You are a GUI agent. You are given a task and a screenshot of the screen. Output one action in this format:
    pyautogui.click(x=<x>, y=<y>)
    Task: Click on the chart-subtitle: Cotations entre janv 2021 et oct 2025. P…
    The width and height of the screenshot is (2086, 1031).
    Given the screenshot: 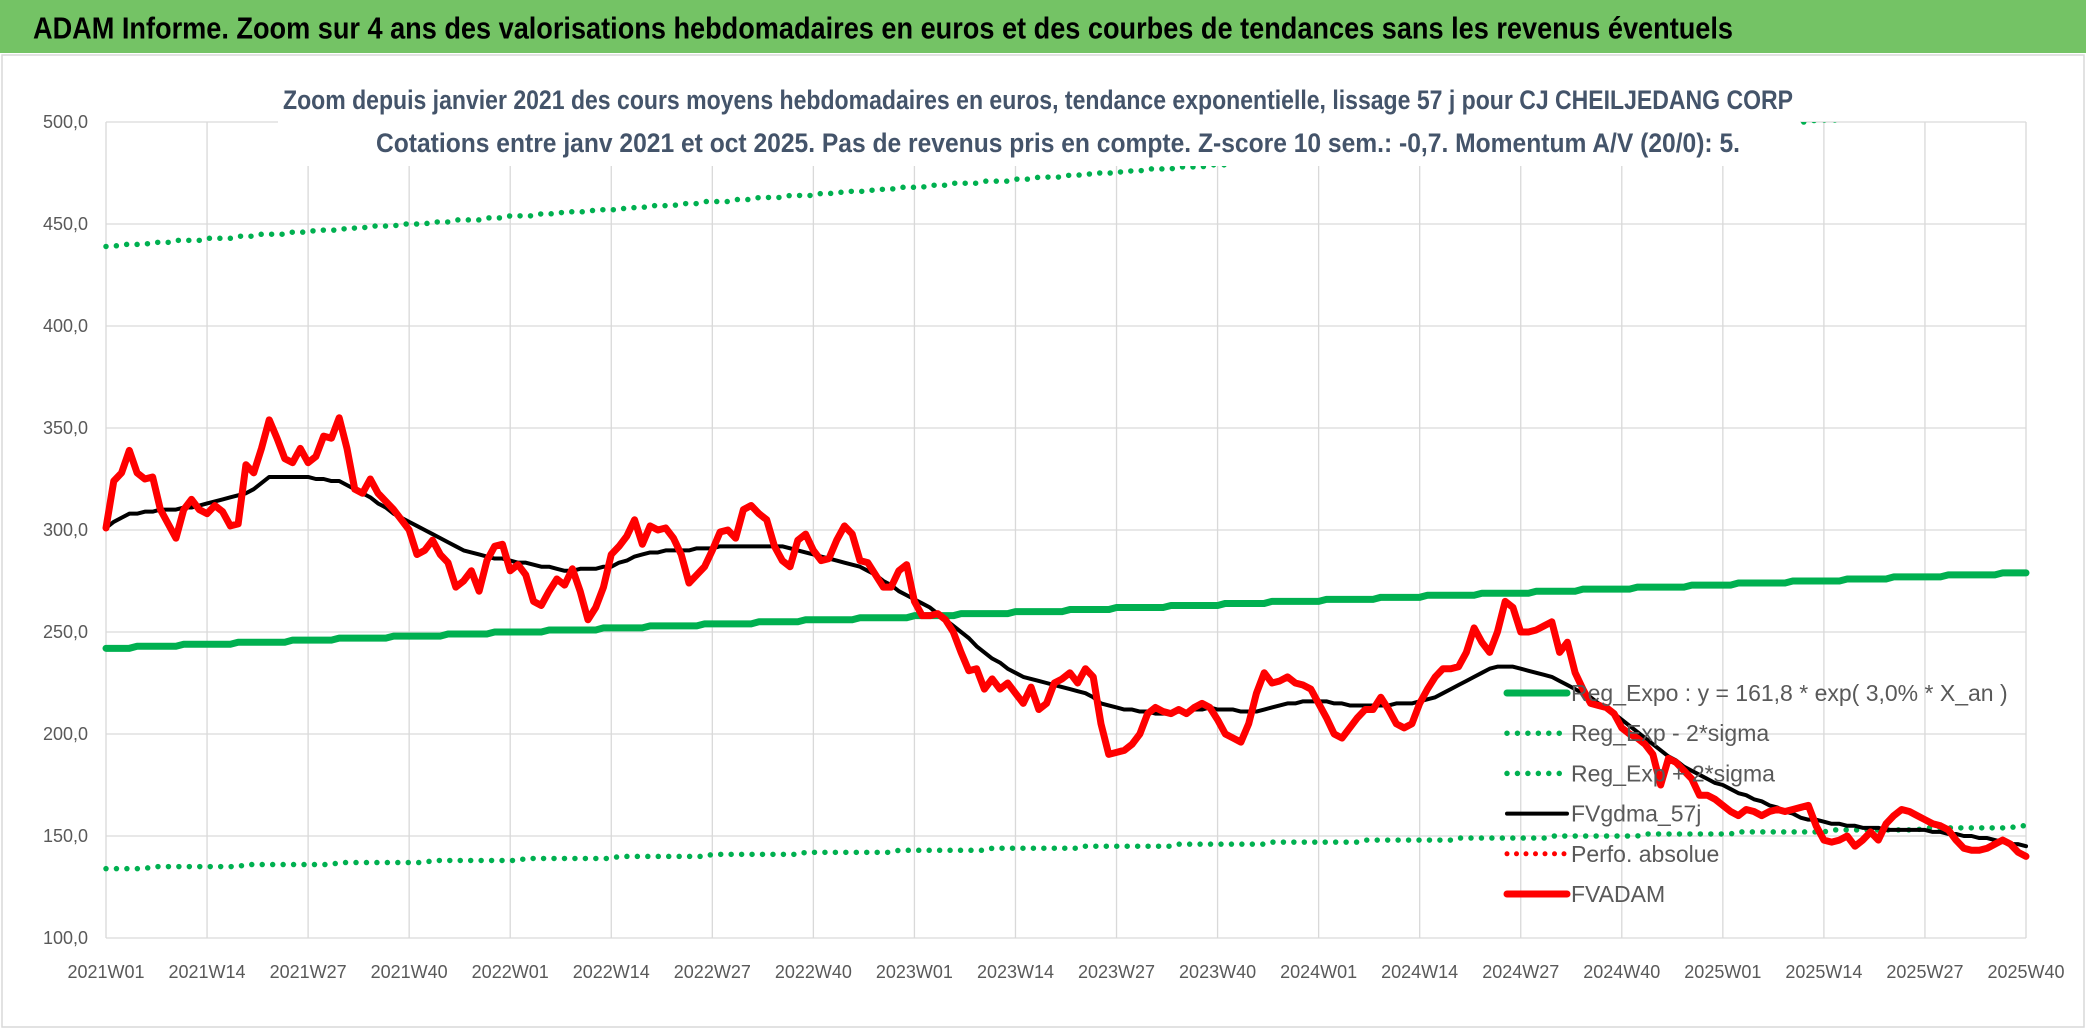 What is the action you would take?
    pyautogui.click(x=1058, y=143)
    